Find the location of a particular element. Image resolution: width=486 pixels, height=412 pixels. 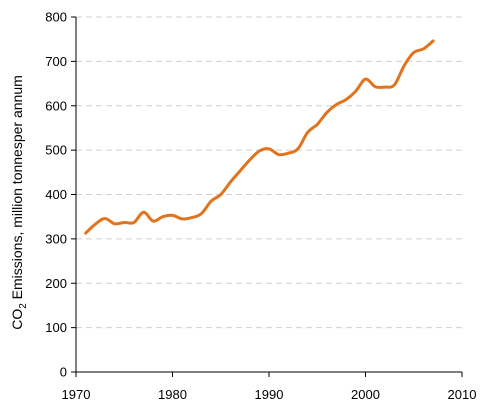

y-tick-label-100: 100 is located at coordinates (56, 327).